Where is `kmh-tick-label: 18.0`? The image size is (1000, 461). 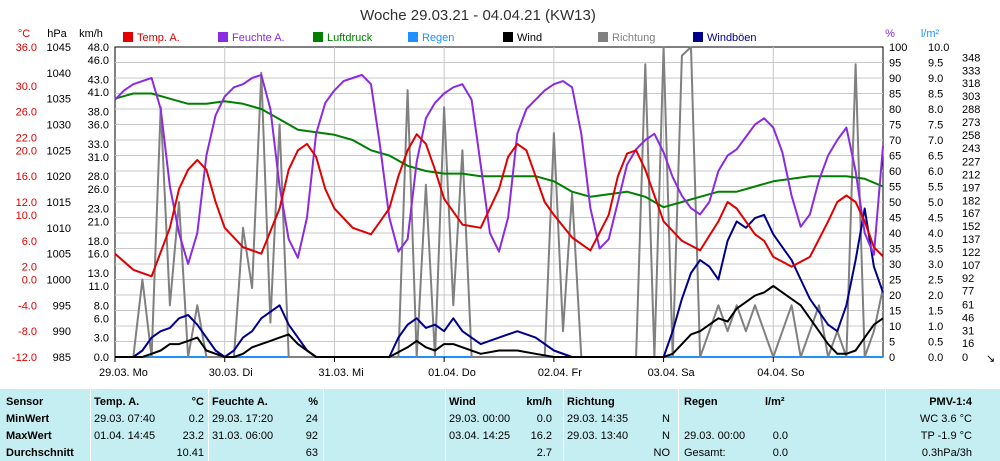
kmh-tick-label: 18.0 is located at coordinates (98, 242).